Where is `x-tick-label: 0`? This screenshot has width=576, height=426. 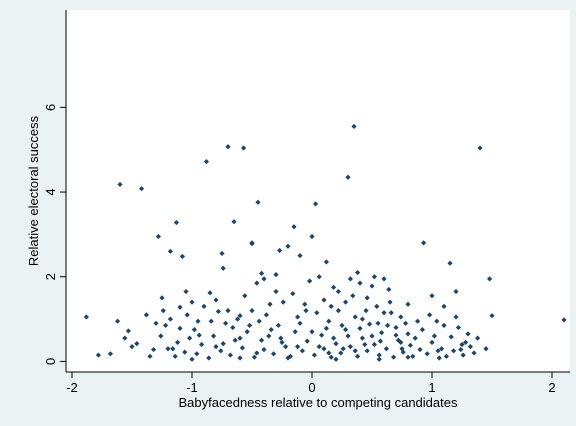 x-tick-label: 0 is located at coordinates (311, 387).